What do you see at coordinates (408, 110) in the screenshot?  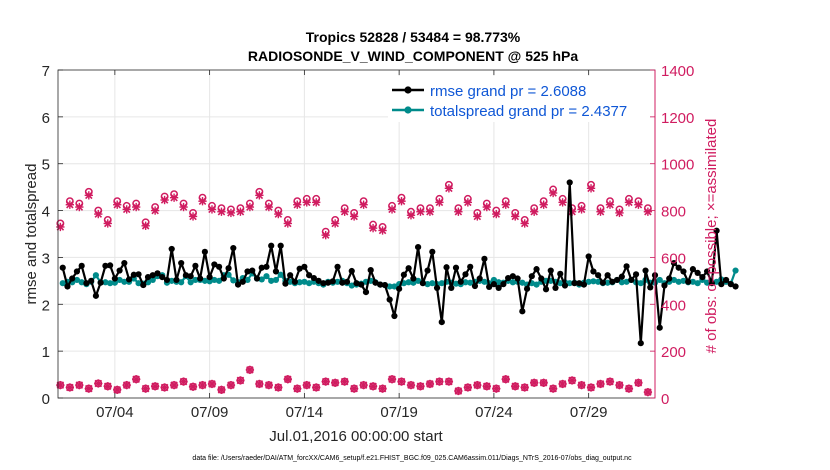 I see `legend-marker-totalspread` at bounding box center [408, 110].